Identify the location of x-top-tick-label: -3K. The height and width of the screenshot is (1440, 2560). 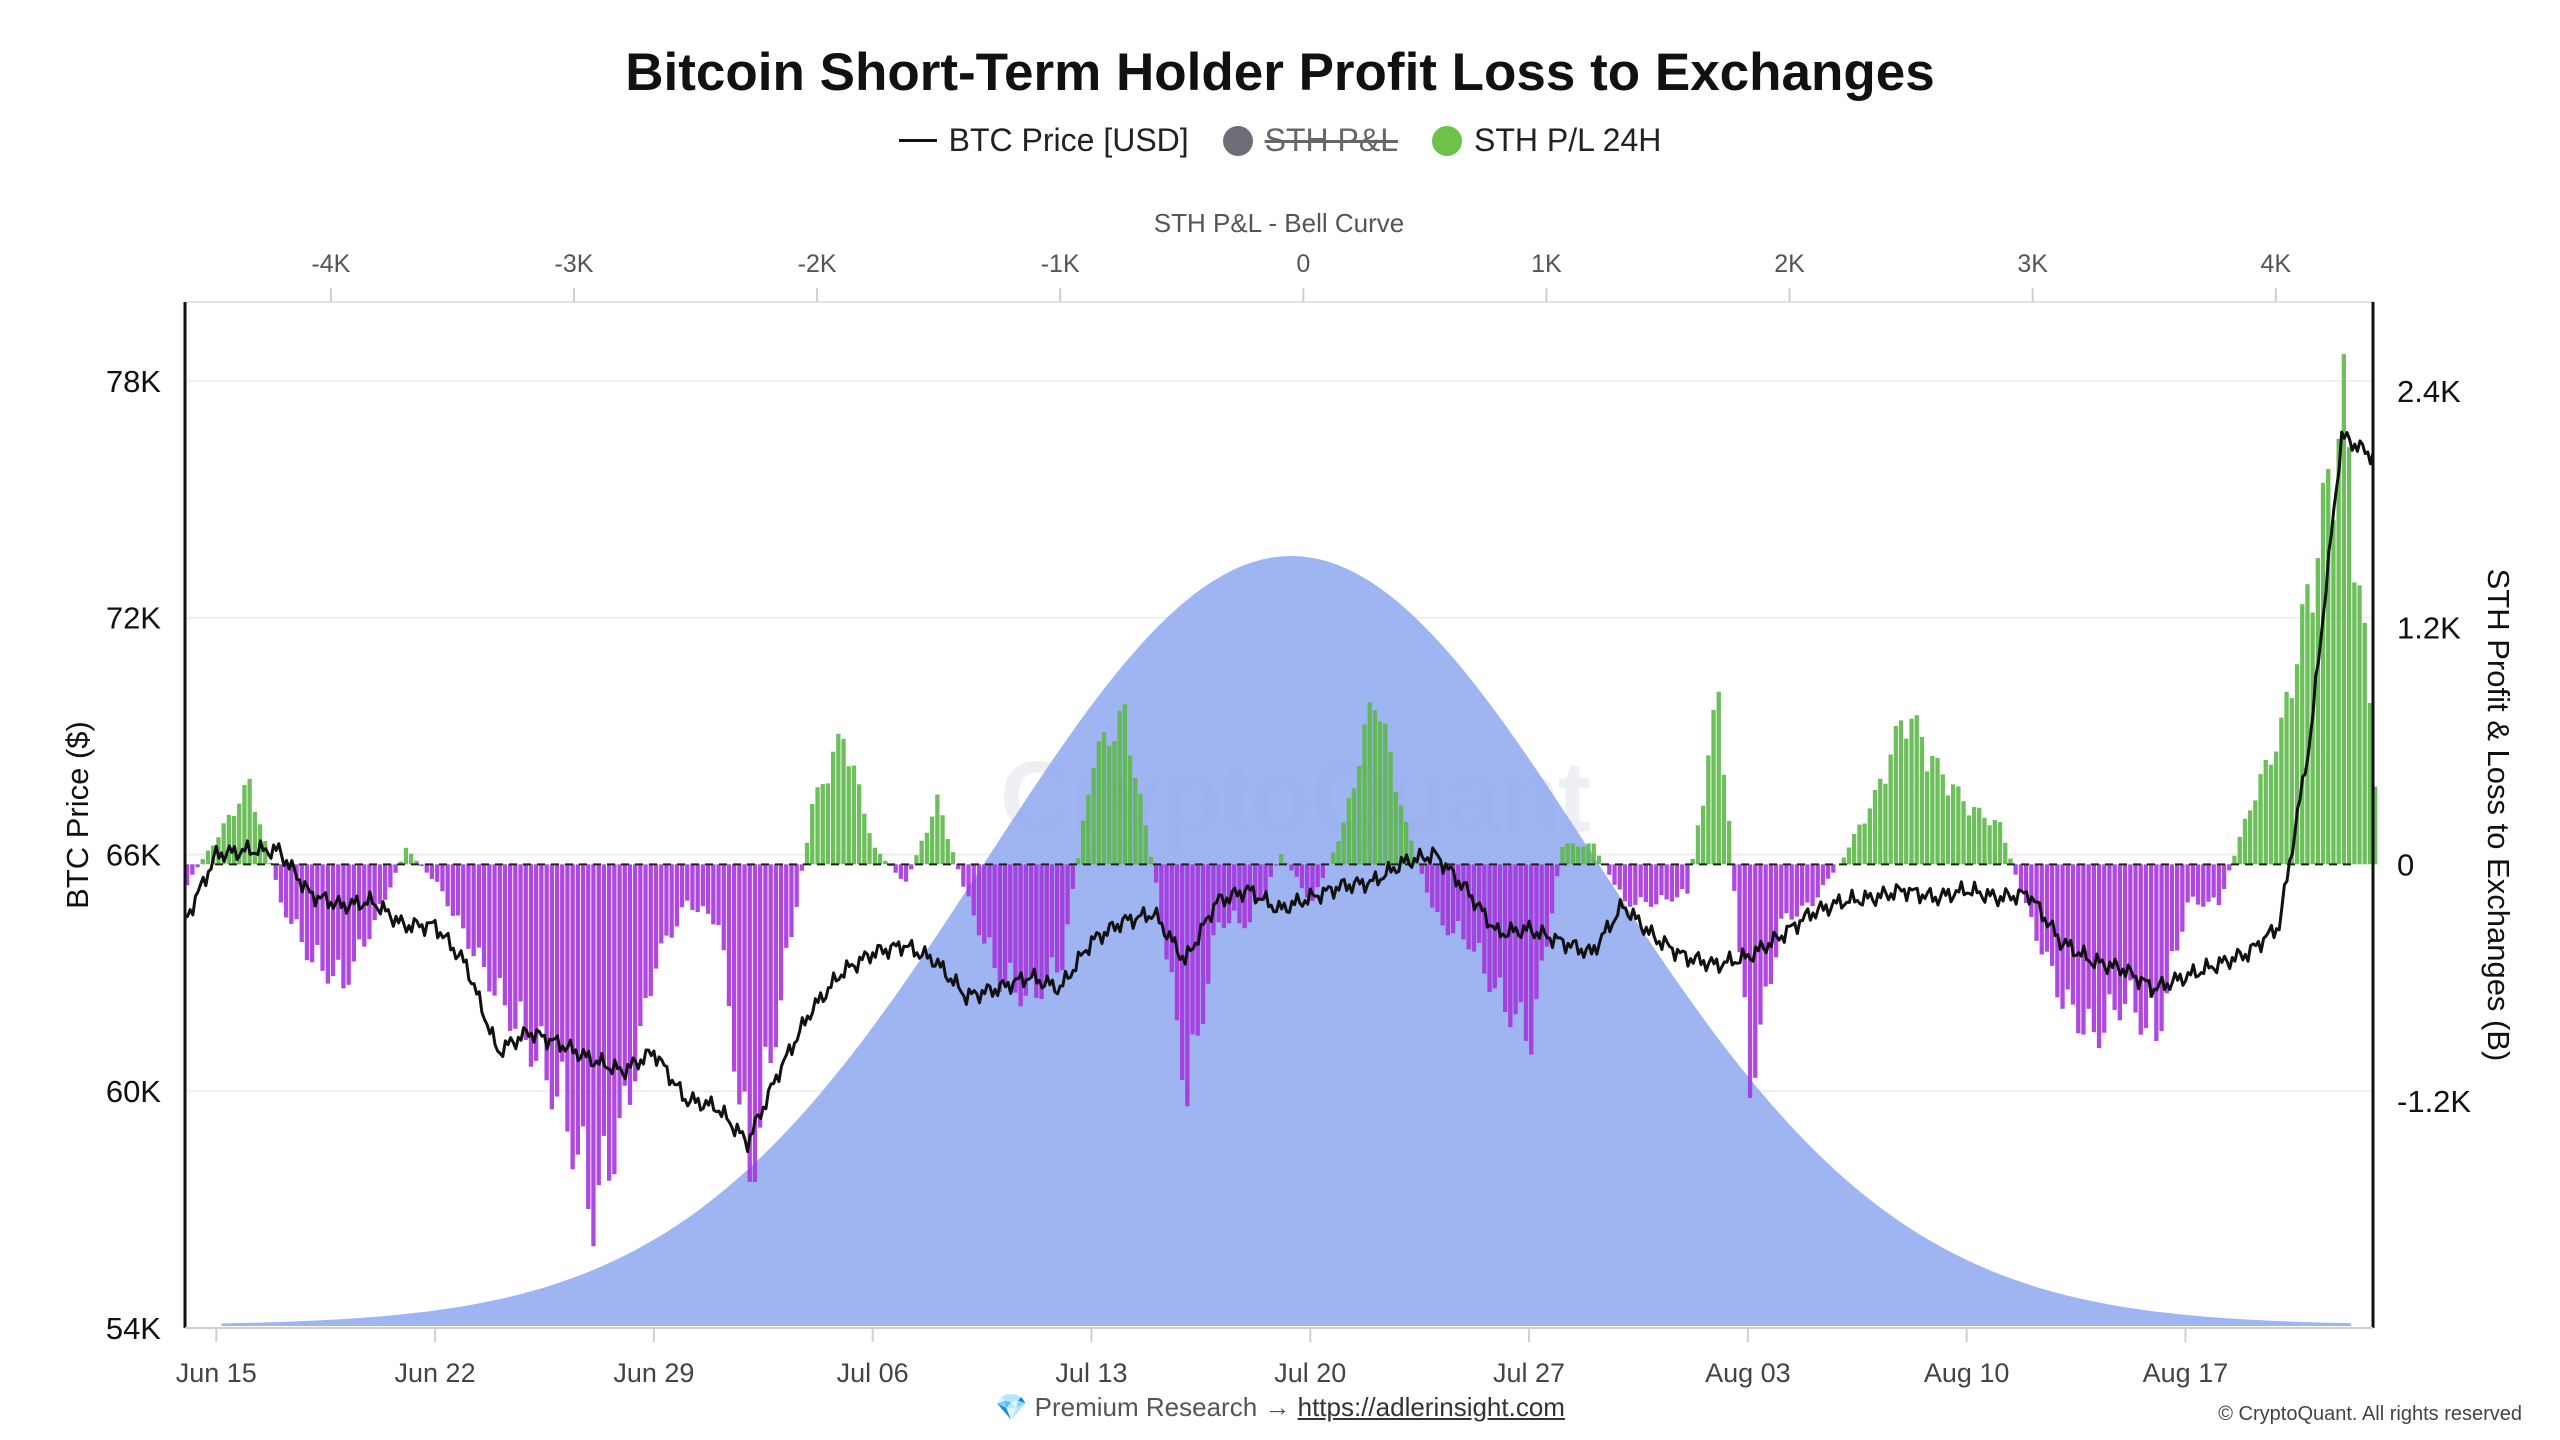
(574, 264).